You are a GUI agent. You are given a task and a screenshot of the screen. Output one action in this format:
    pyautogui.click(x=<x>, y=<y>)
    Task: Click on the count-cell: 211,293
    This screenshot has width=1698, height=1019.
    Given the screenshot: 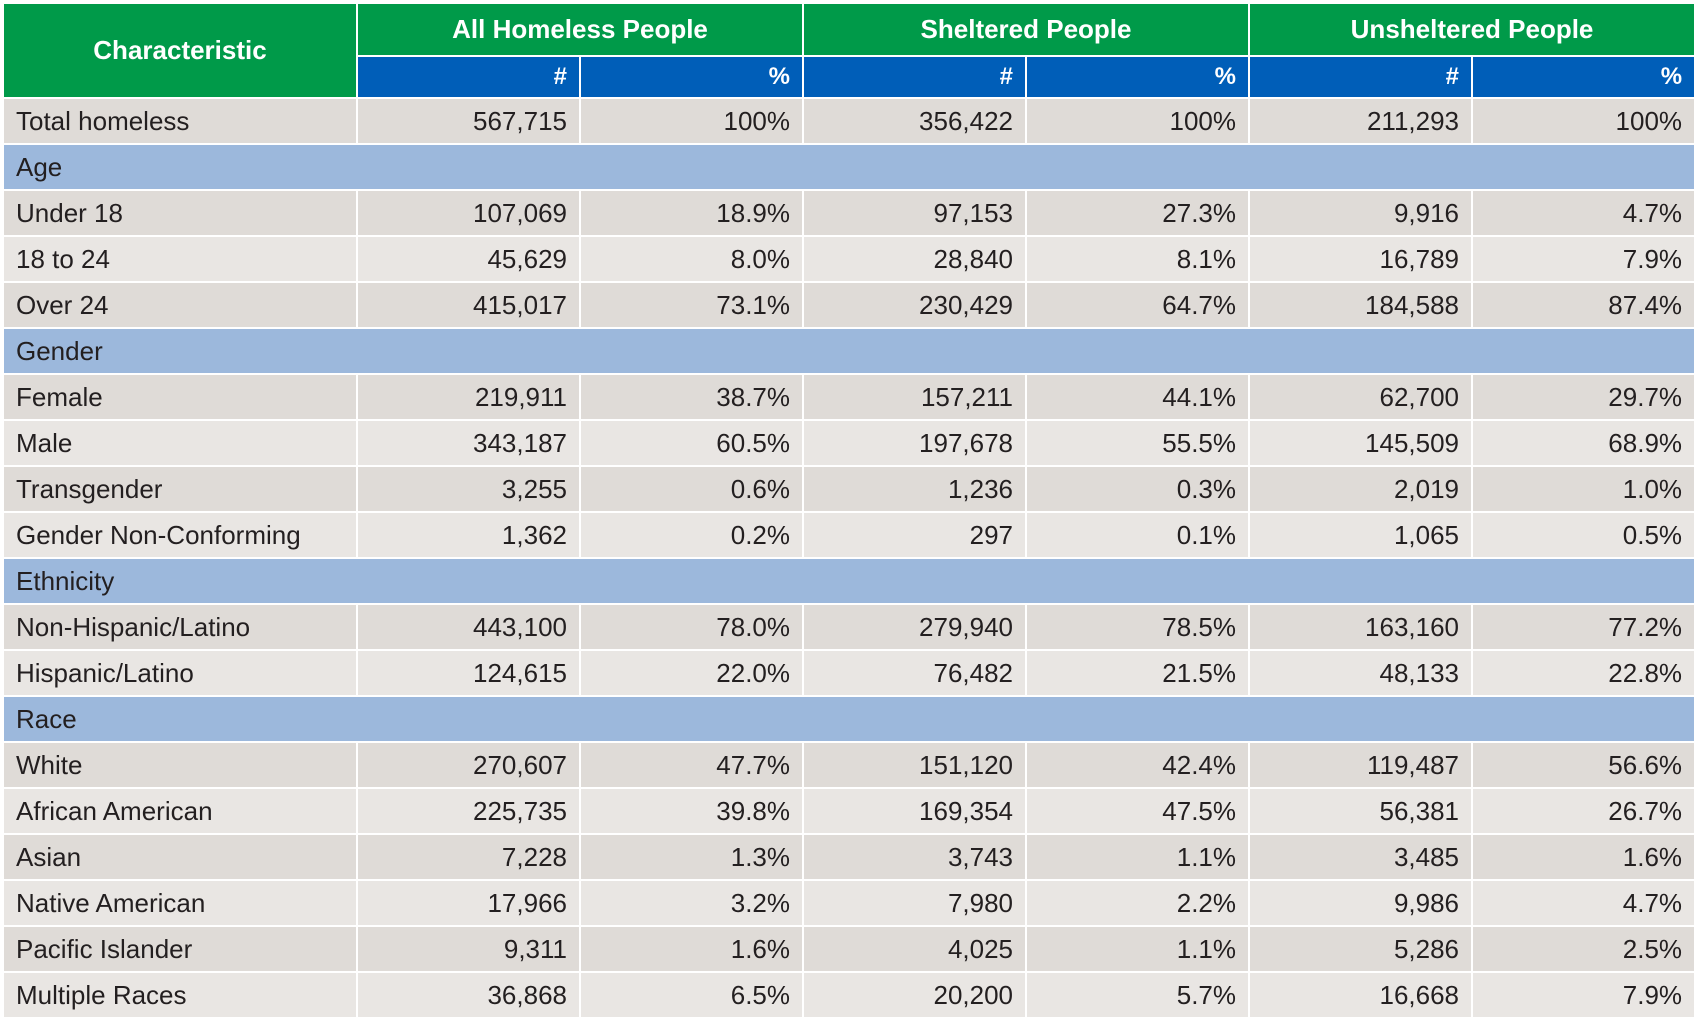 What is the action you would take?
    pyautogui.click(x=1361, y=121)
    